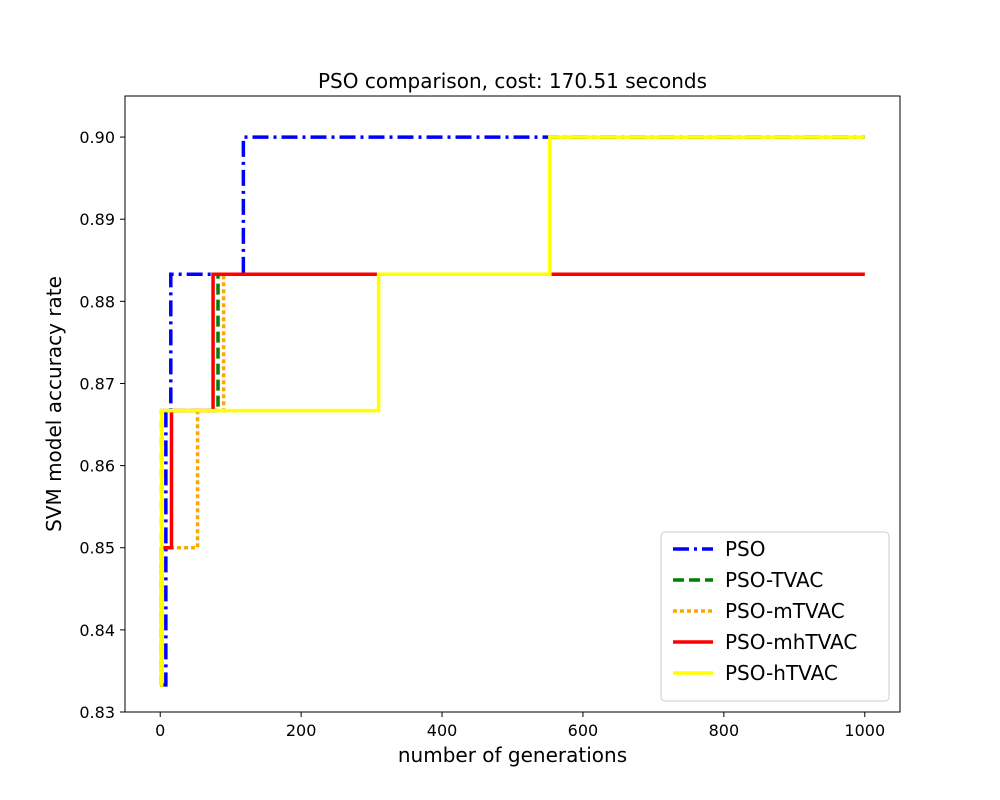 This screenshot has height=800, width=1000. I want to click on y-tick-label: 0.85, so click(97, 548).